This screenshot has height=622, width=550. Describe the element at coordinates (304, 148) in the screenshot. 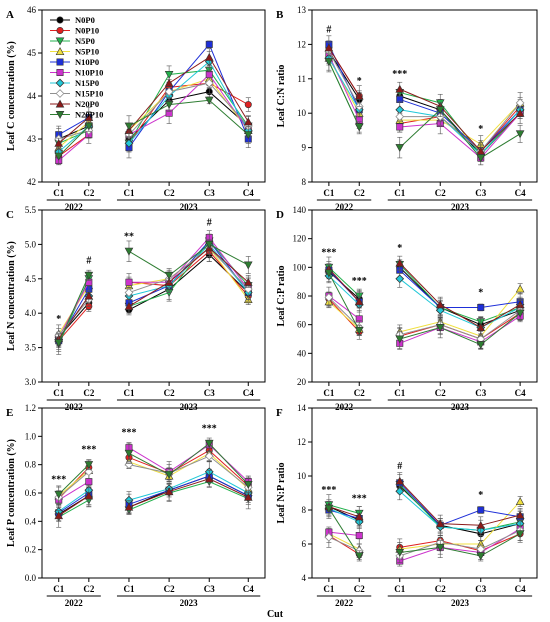

I see `y-tick-label: 9` at that location.